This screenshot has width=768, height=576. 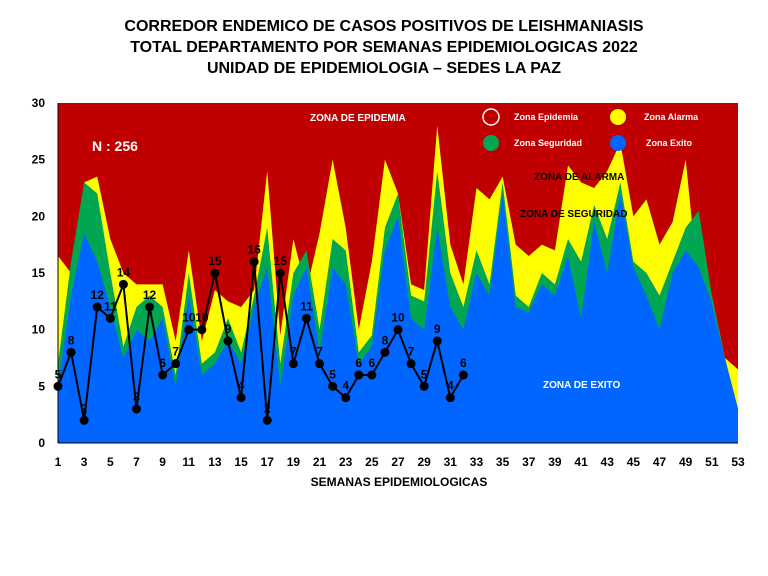 I want to click on legend-marker-alarma, so click(x=618, y=117).